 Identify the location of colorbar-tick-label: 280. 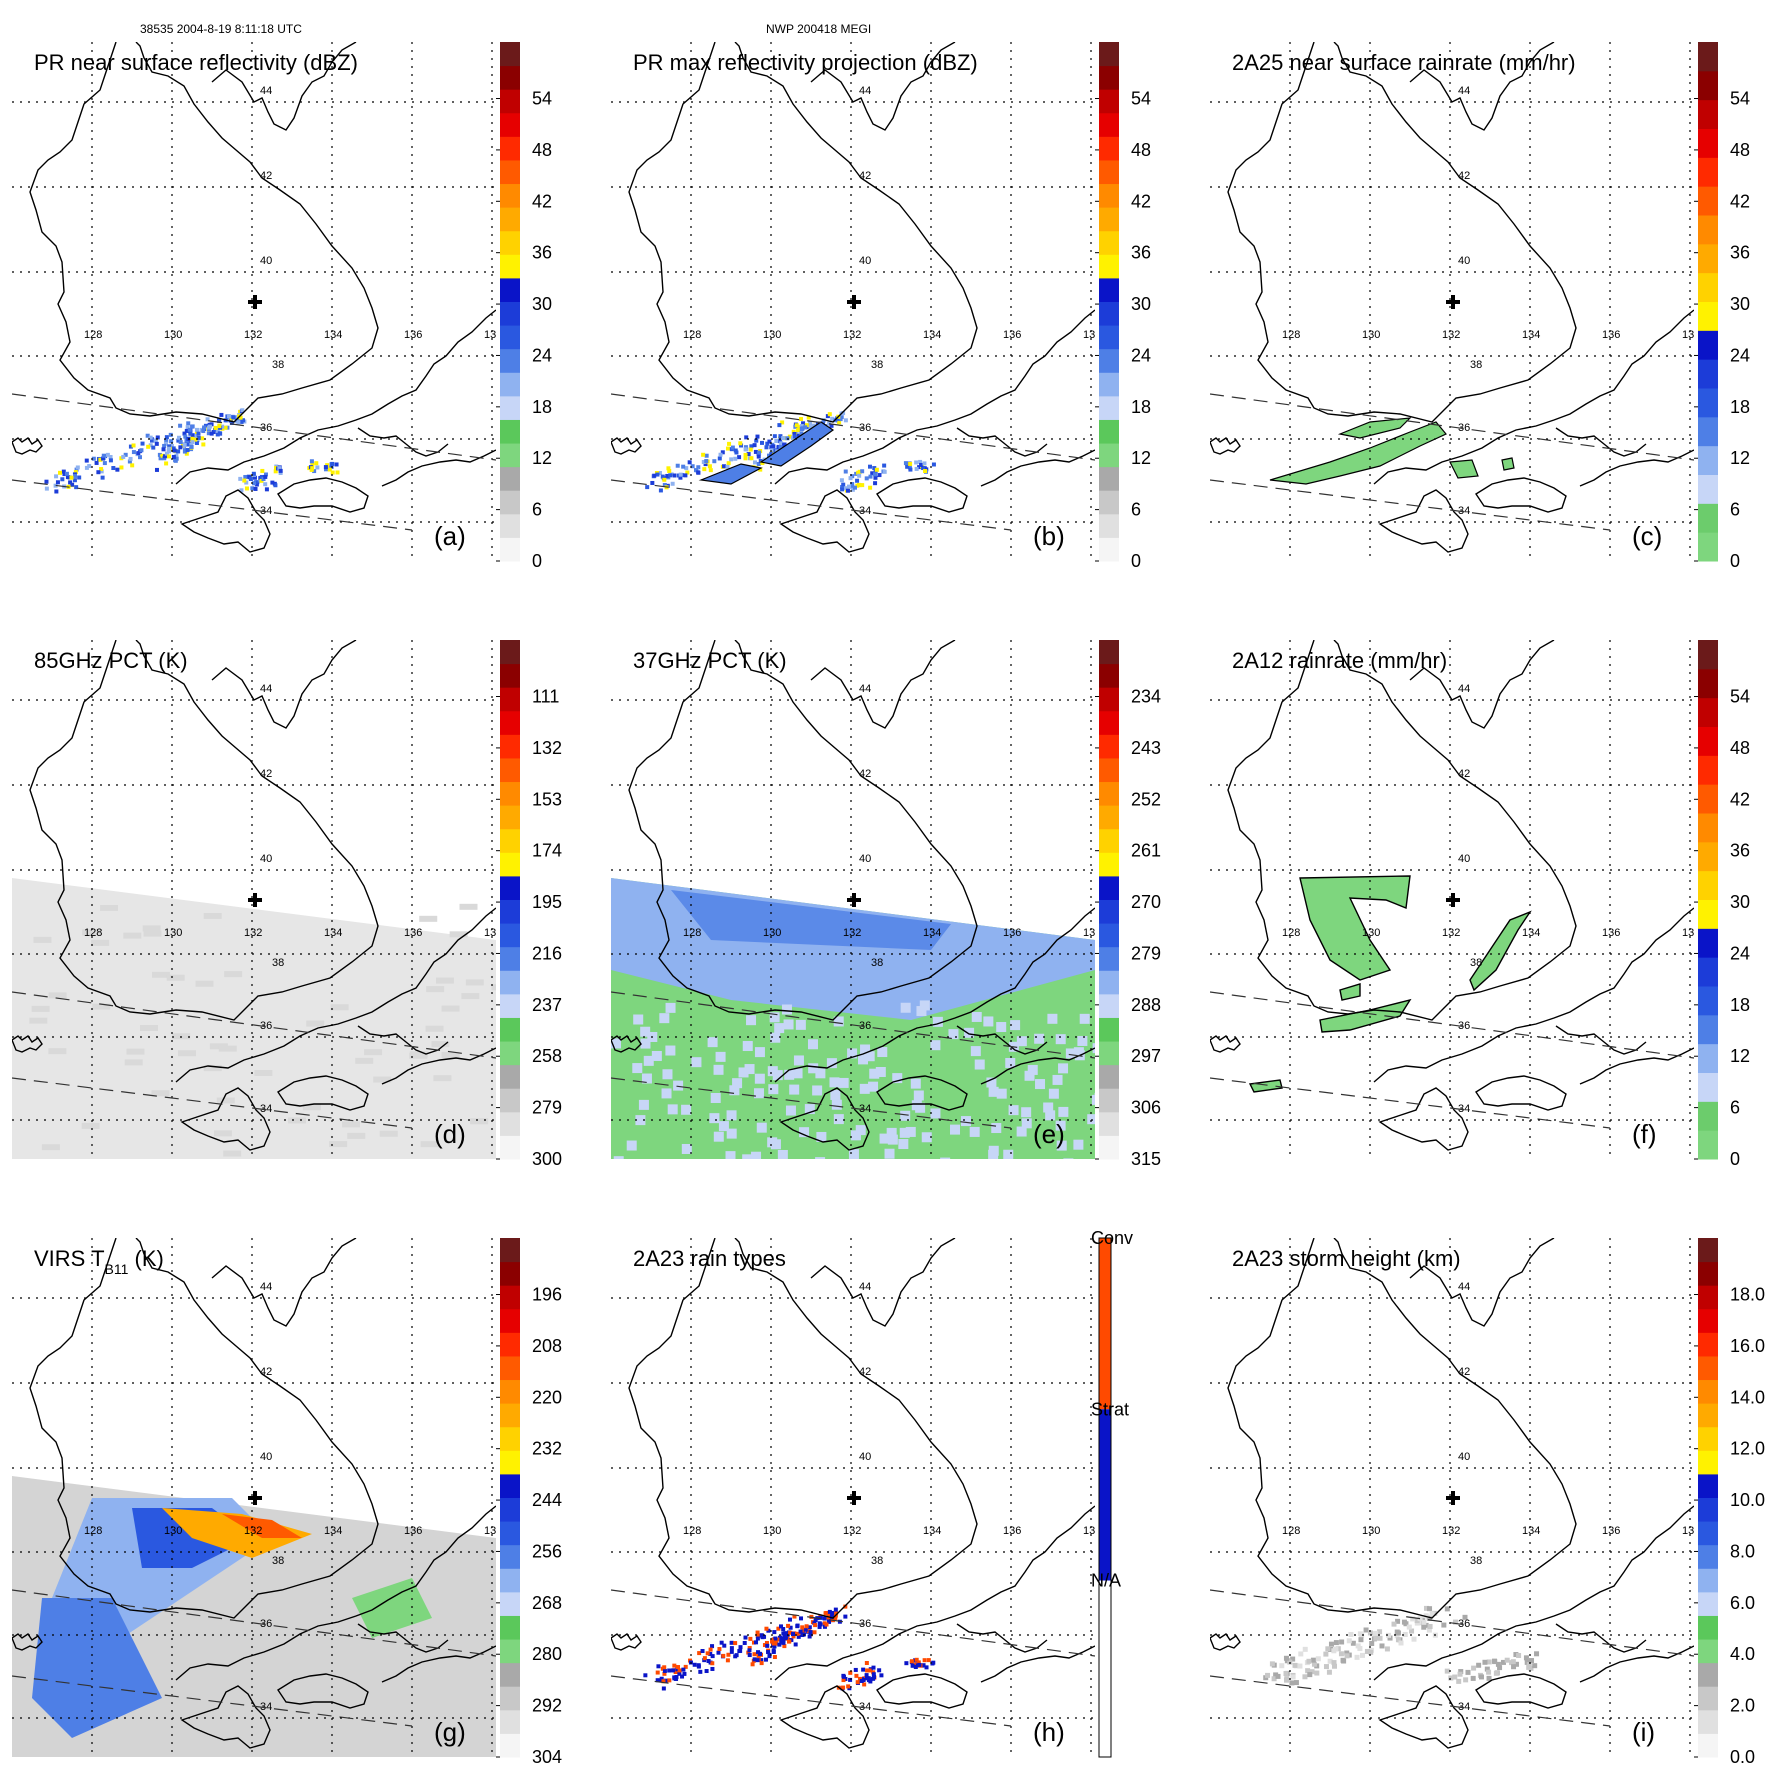
(547, 1654).